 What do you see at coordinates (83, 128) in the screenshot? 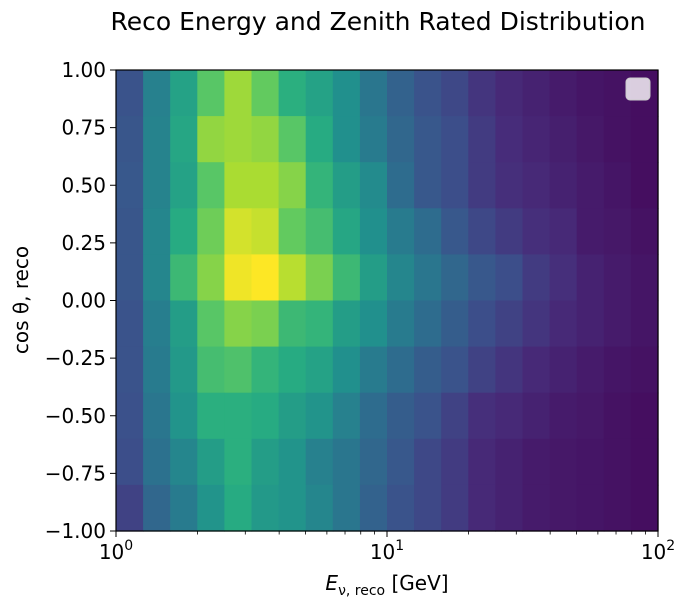
I see `y-tick-label: 0.75` at bounding box center [83, 128].